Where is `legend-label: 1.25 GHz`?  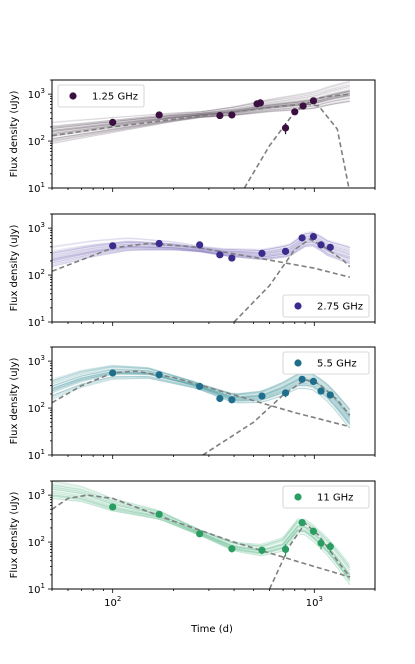
legend-label: 1.25 GHz is located at coordinates (115, 97).